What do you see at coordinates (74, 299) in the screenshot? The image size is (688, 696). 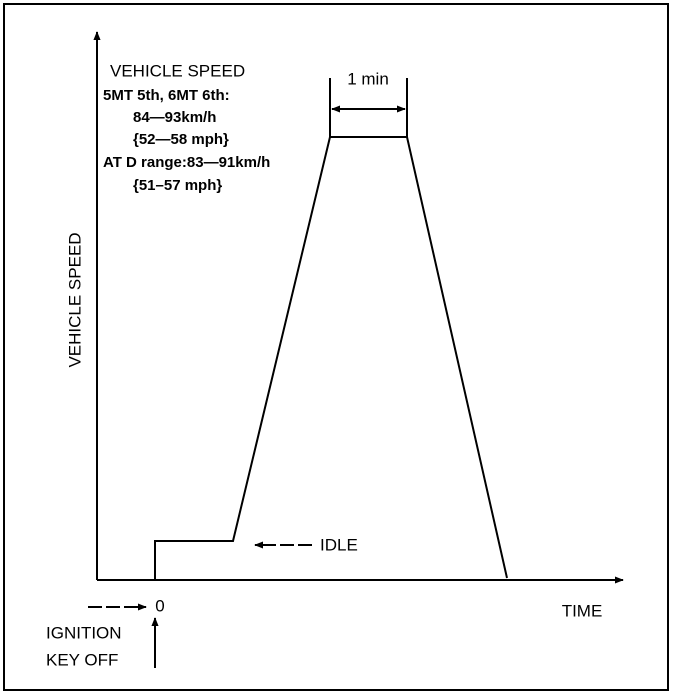 I see `y-axis-label: VEHICLE SPEED` at bounding box center [74, 299].